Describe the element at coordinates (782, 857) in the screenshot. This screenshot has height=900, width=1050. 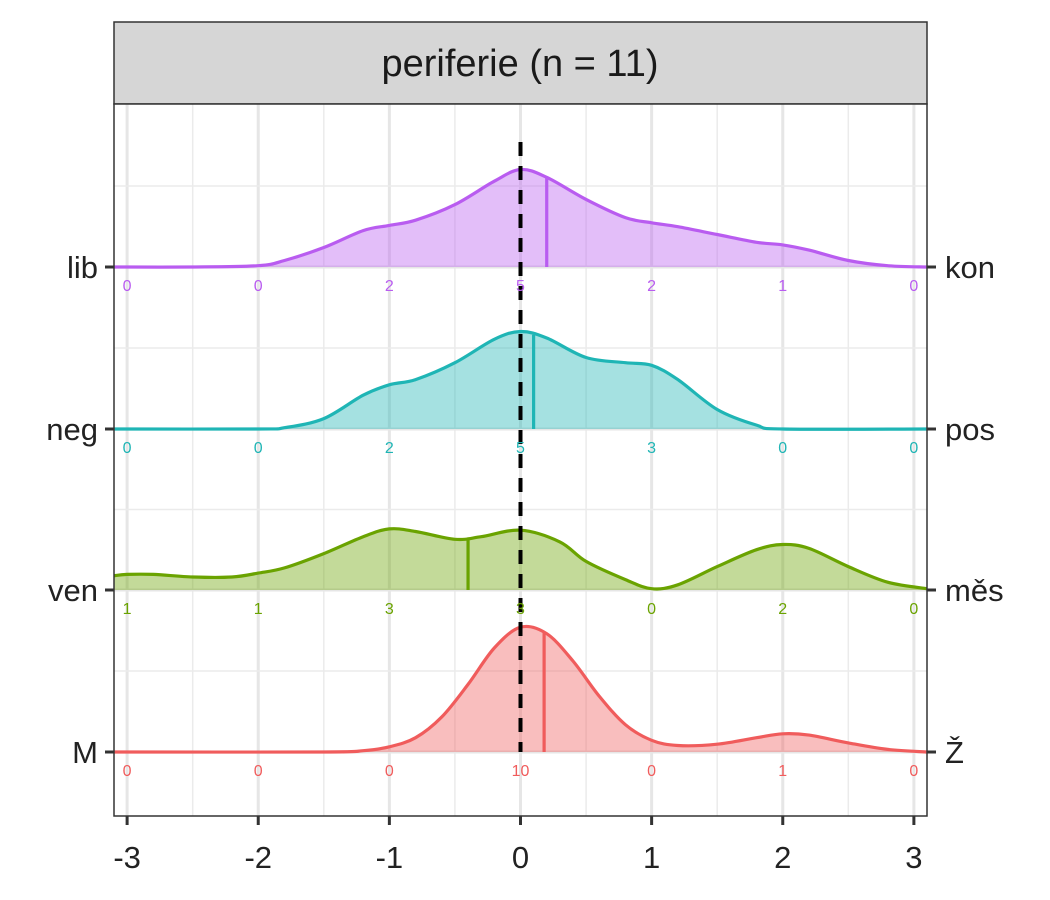
I see `x-tick-label: 2` at that location.